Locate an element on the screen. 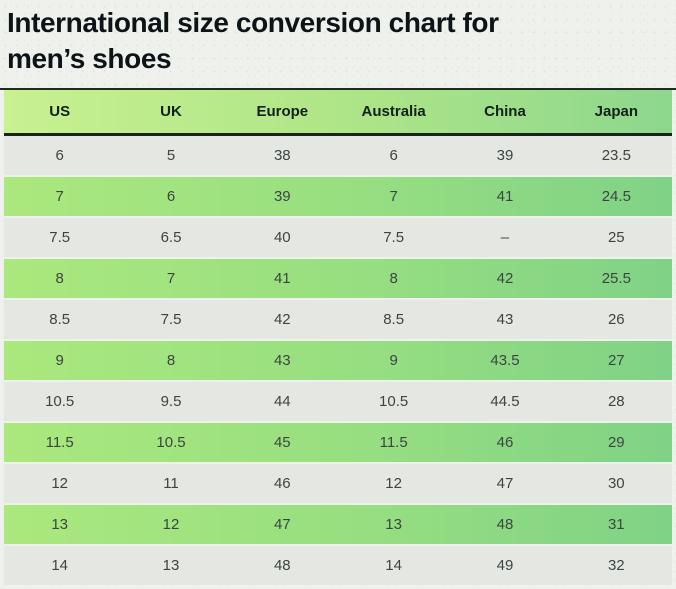 Image resolution: width=676 pixels, height=589 pixels. column-header-us: US is located at coordinates (60, 113).